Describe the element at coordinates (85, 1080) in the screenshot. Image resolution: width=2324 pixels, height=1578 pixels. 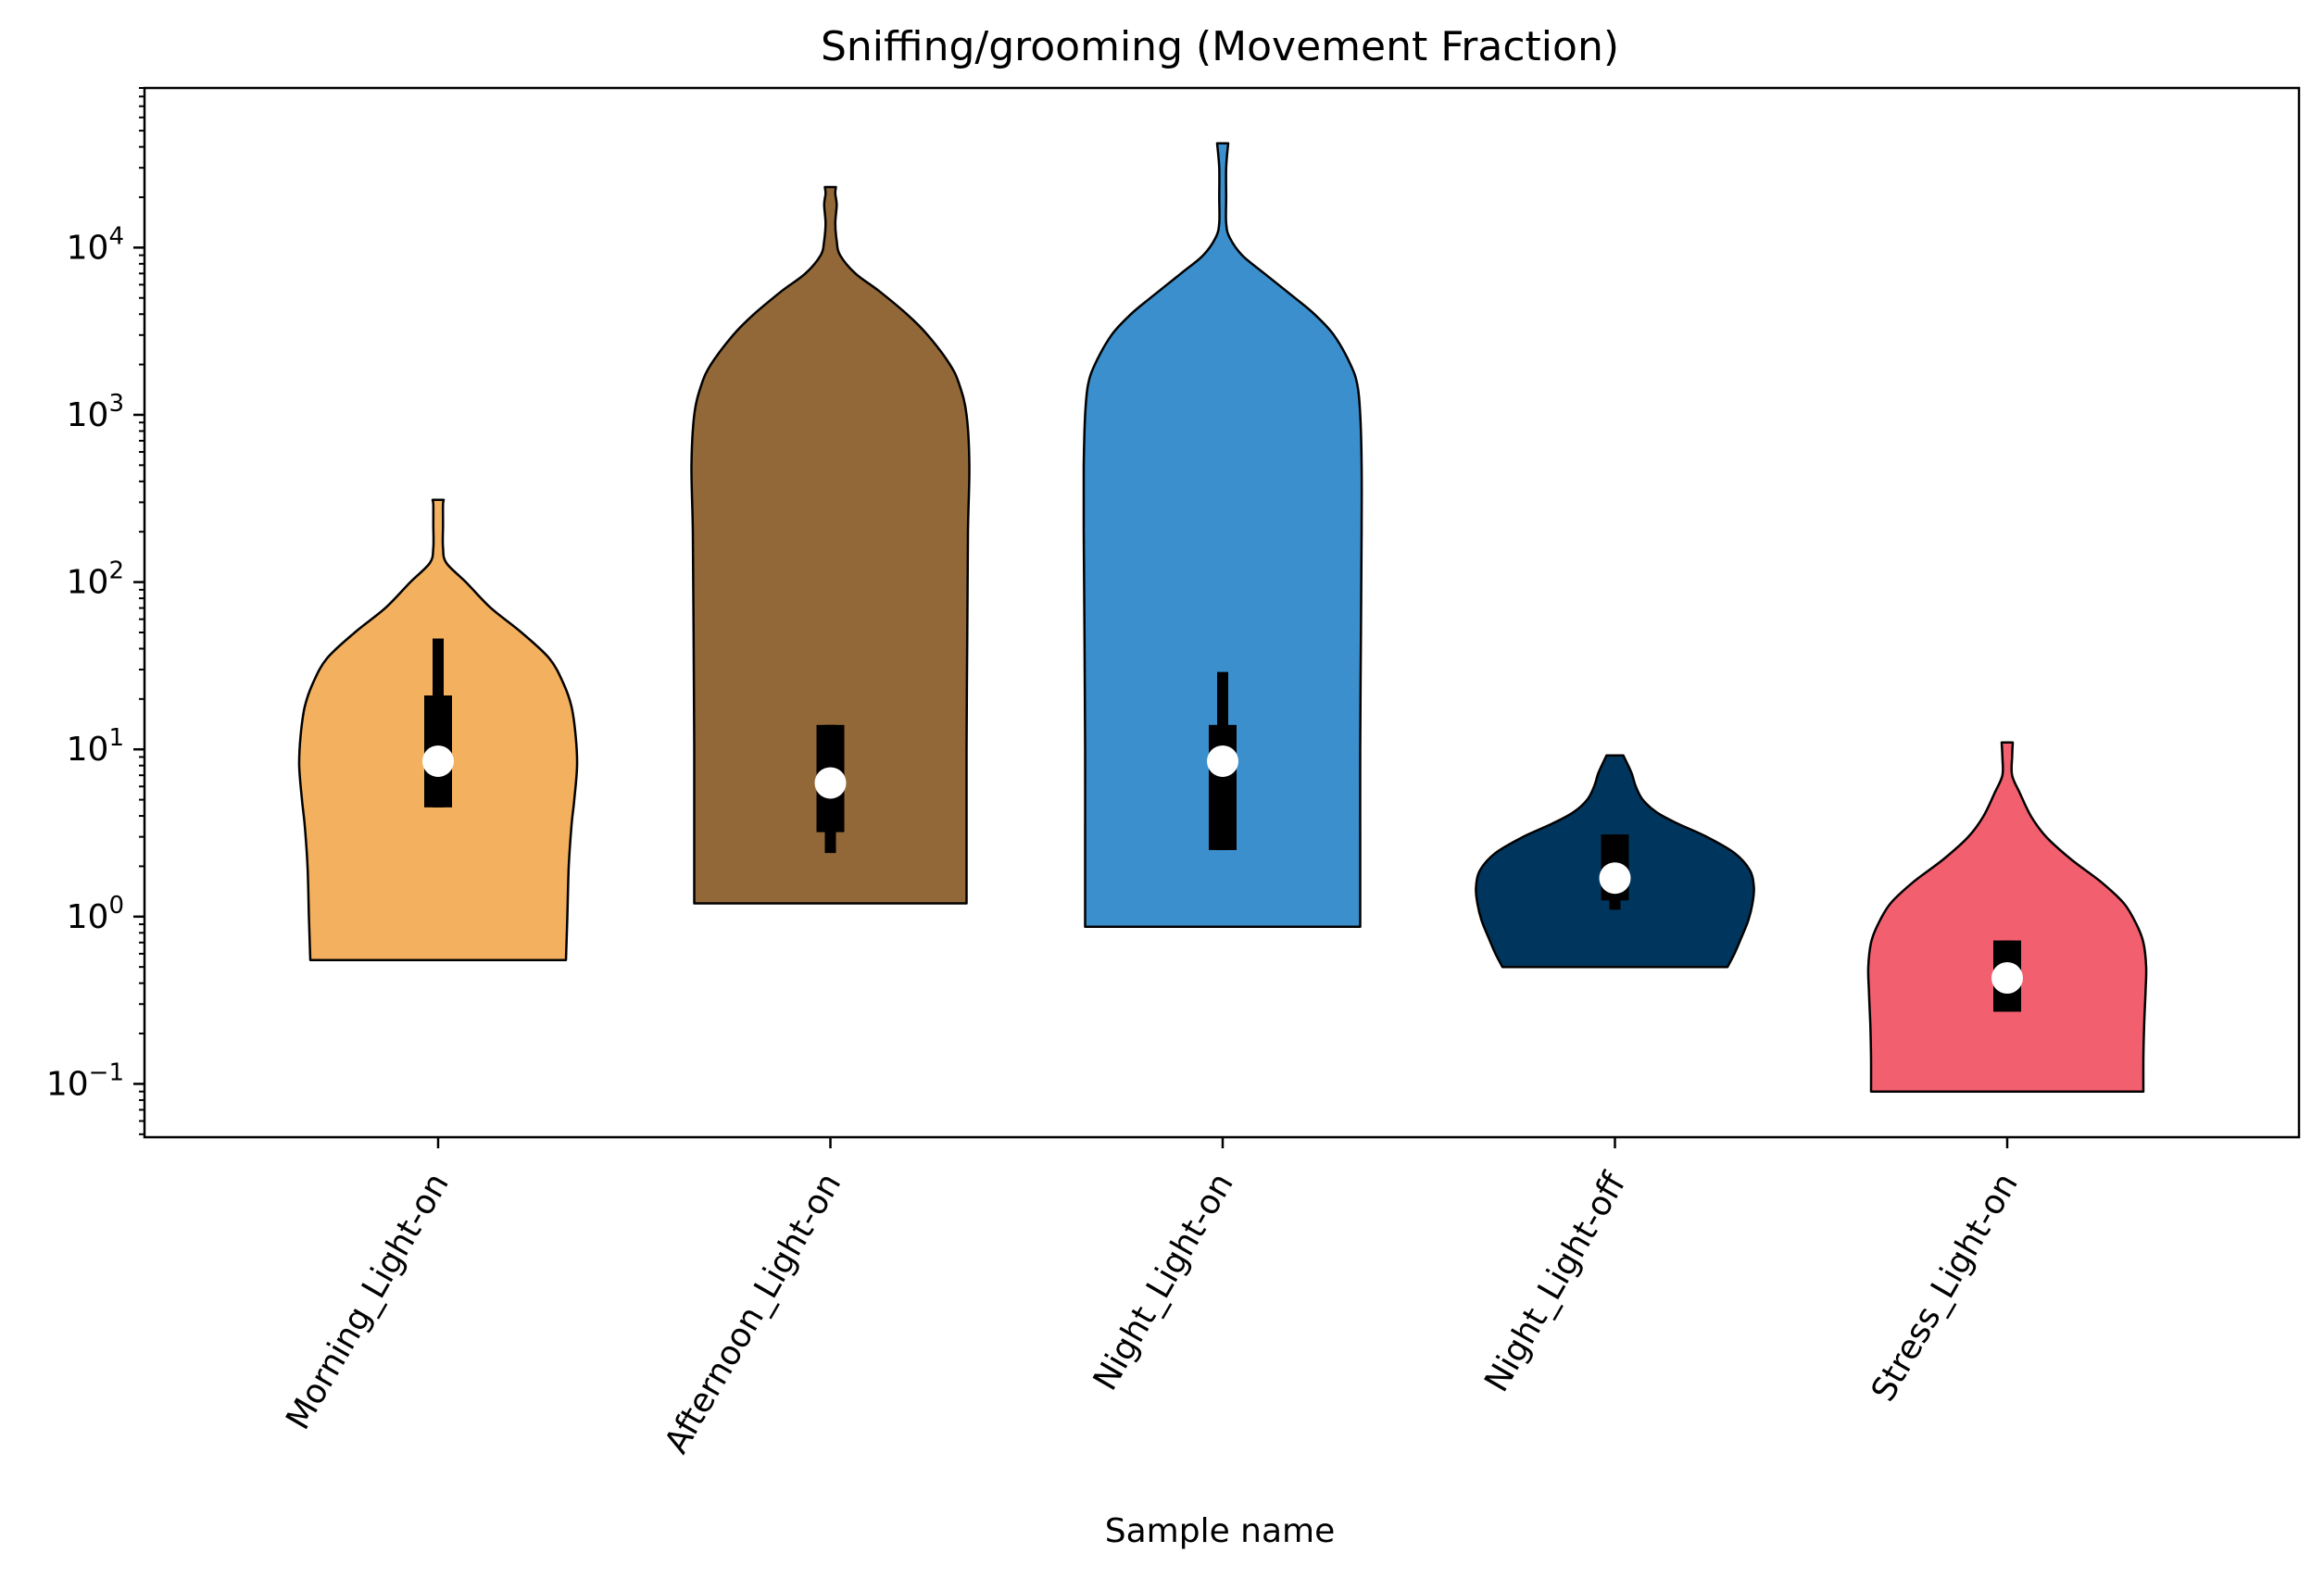
I see `y-tick-label: 10⁻¹` at that location.